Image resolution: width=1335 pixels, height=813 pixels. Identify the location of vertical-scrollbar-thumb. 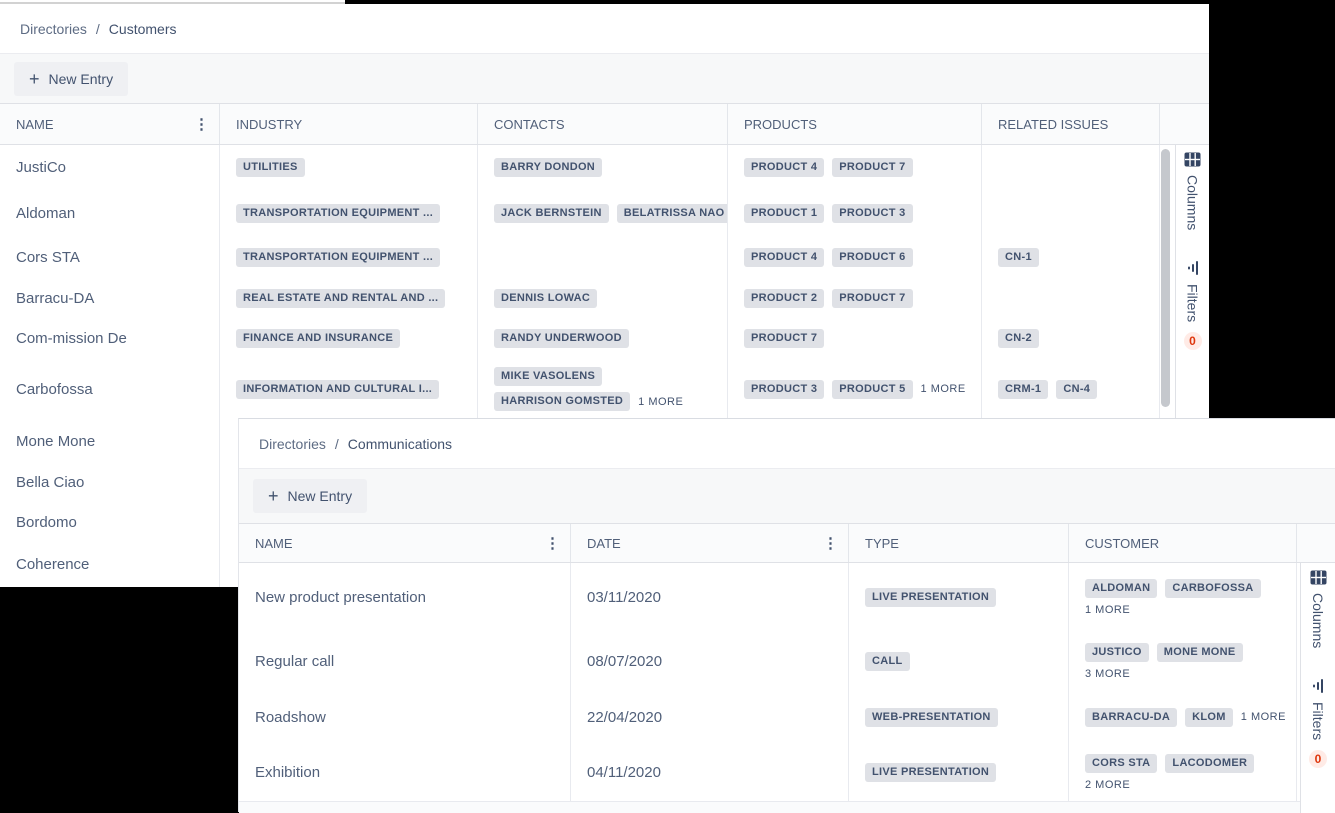
(1165, 278).